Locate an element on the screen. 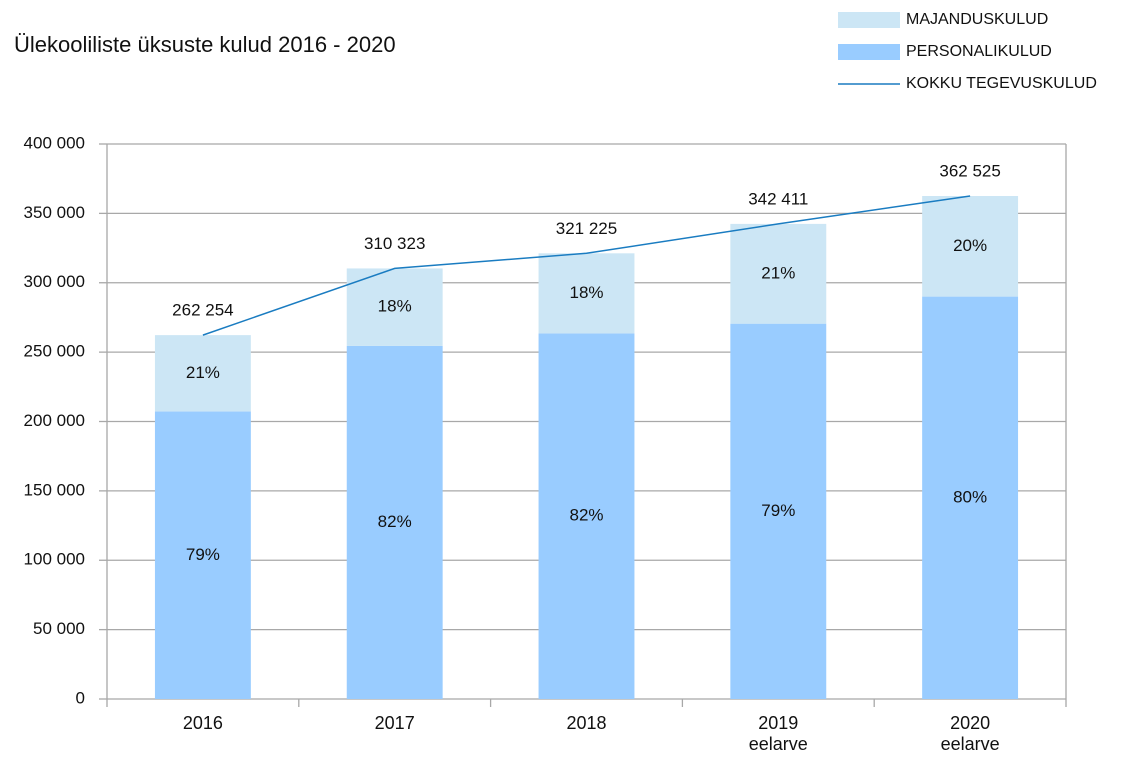  data-label: 362 525 is located at coordinates (969, 170).